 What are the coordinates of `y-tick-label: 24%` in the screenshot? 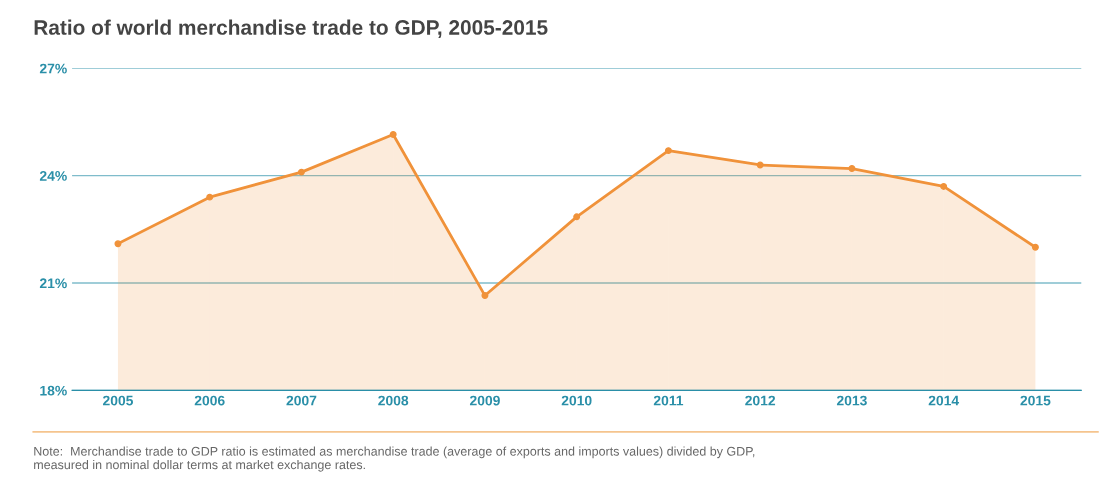 It's located at (53, 176).